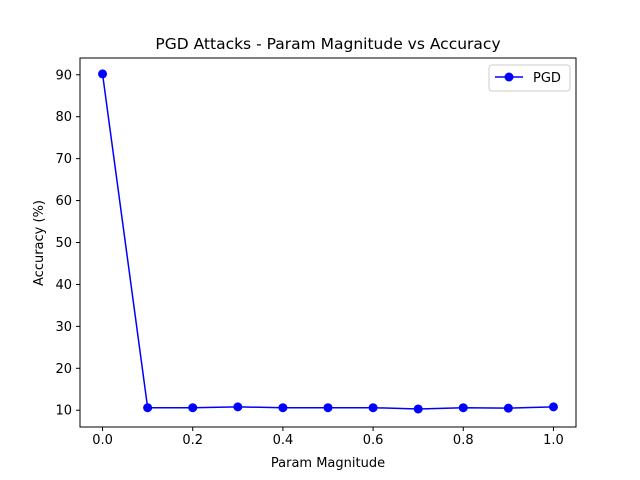  Describe the element at coordinates (63, 369) in the screenshot. I see `y-tick-label: 20` at that location.